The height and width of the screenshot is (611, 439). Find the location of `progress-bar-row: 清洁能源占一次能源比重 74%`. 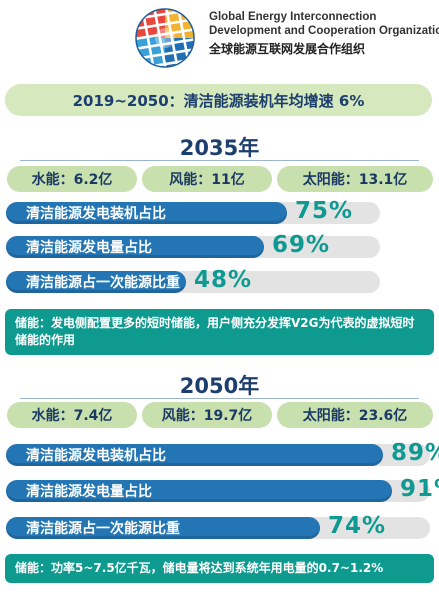

progress-bar-row: 清洁能源占一次能源比重 74% is located at coordinates (221, 526).